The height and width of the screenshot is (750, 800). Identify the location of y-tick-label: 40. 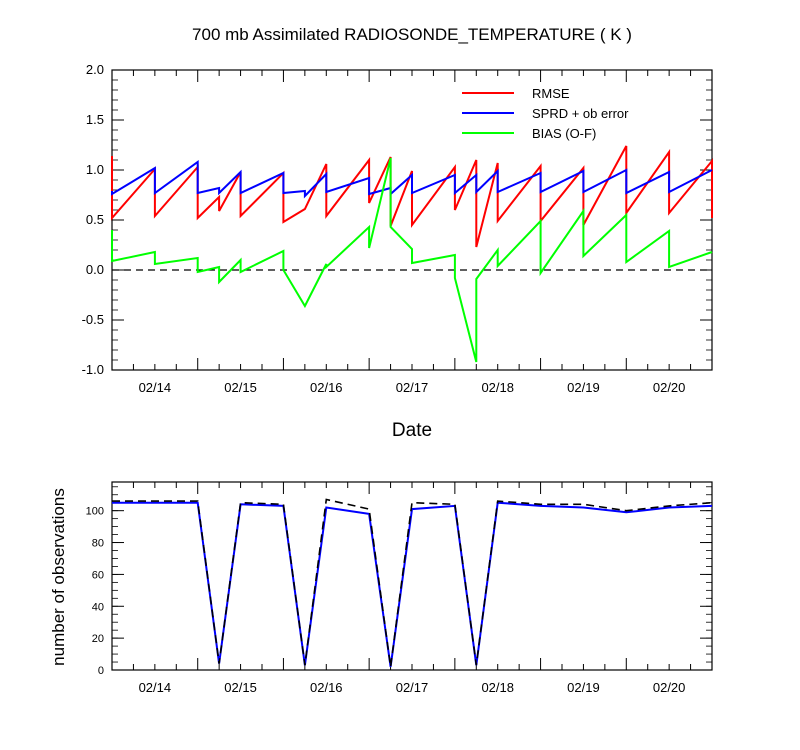
(98, 607).